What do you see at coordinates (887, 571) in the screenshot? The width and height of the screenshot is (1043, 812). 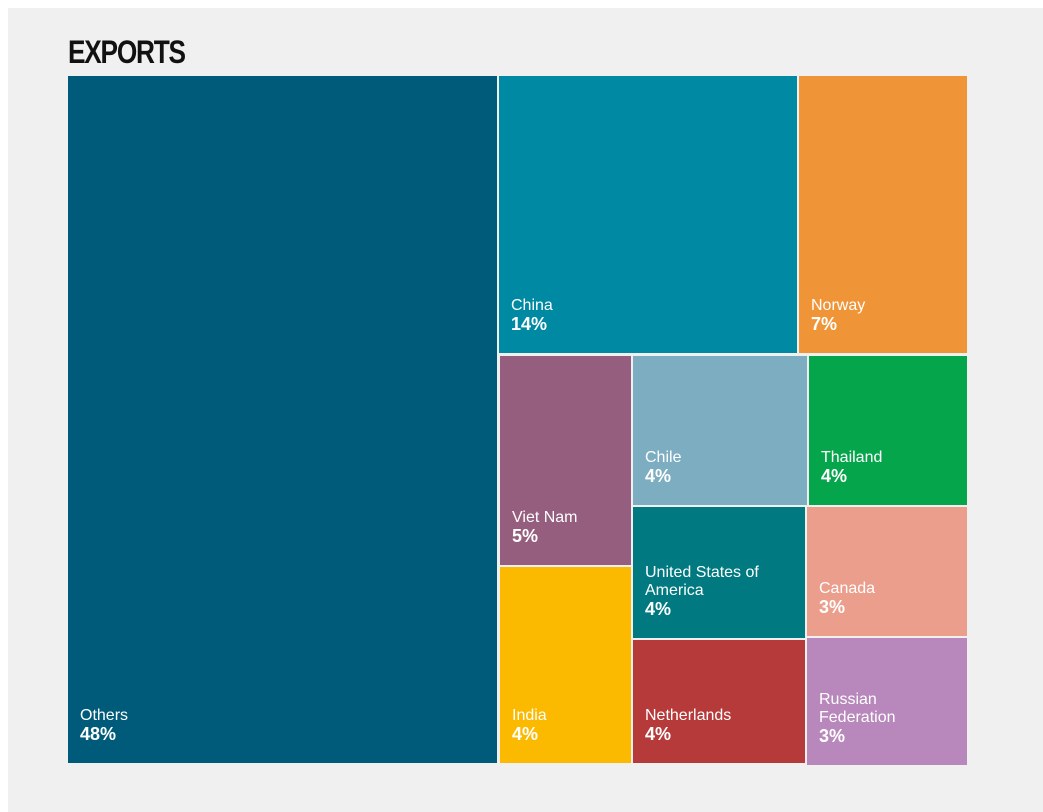 I see `tile: Canada 3%` at bounding box center [887, 571].